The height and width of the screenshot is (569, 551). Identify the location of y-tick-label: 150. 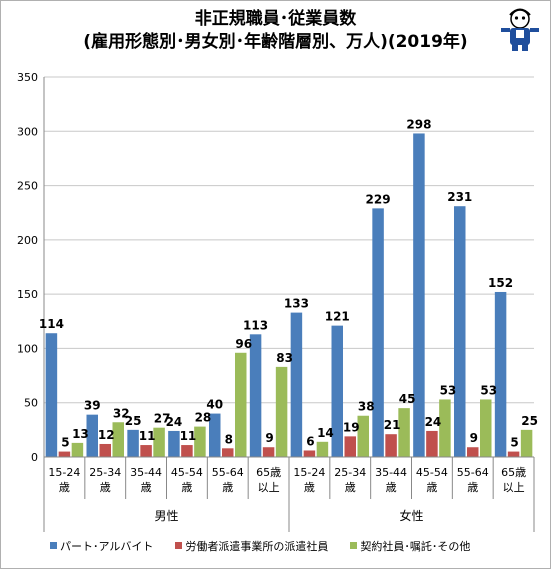
(27, 294).